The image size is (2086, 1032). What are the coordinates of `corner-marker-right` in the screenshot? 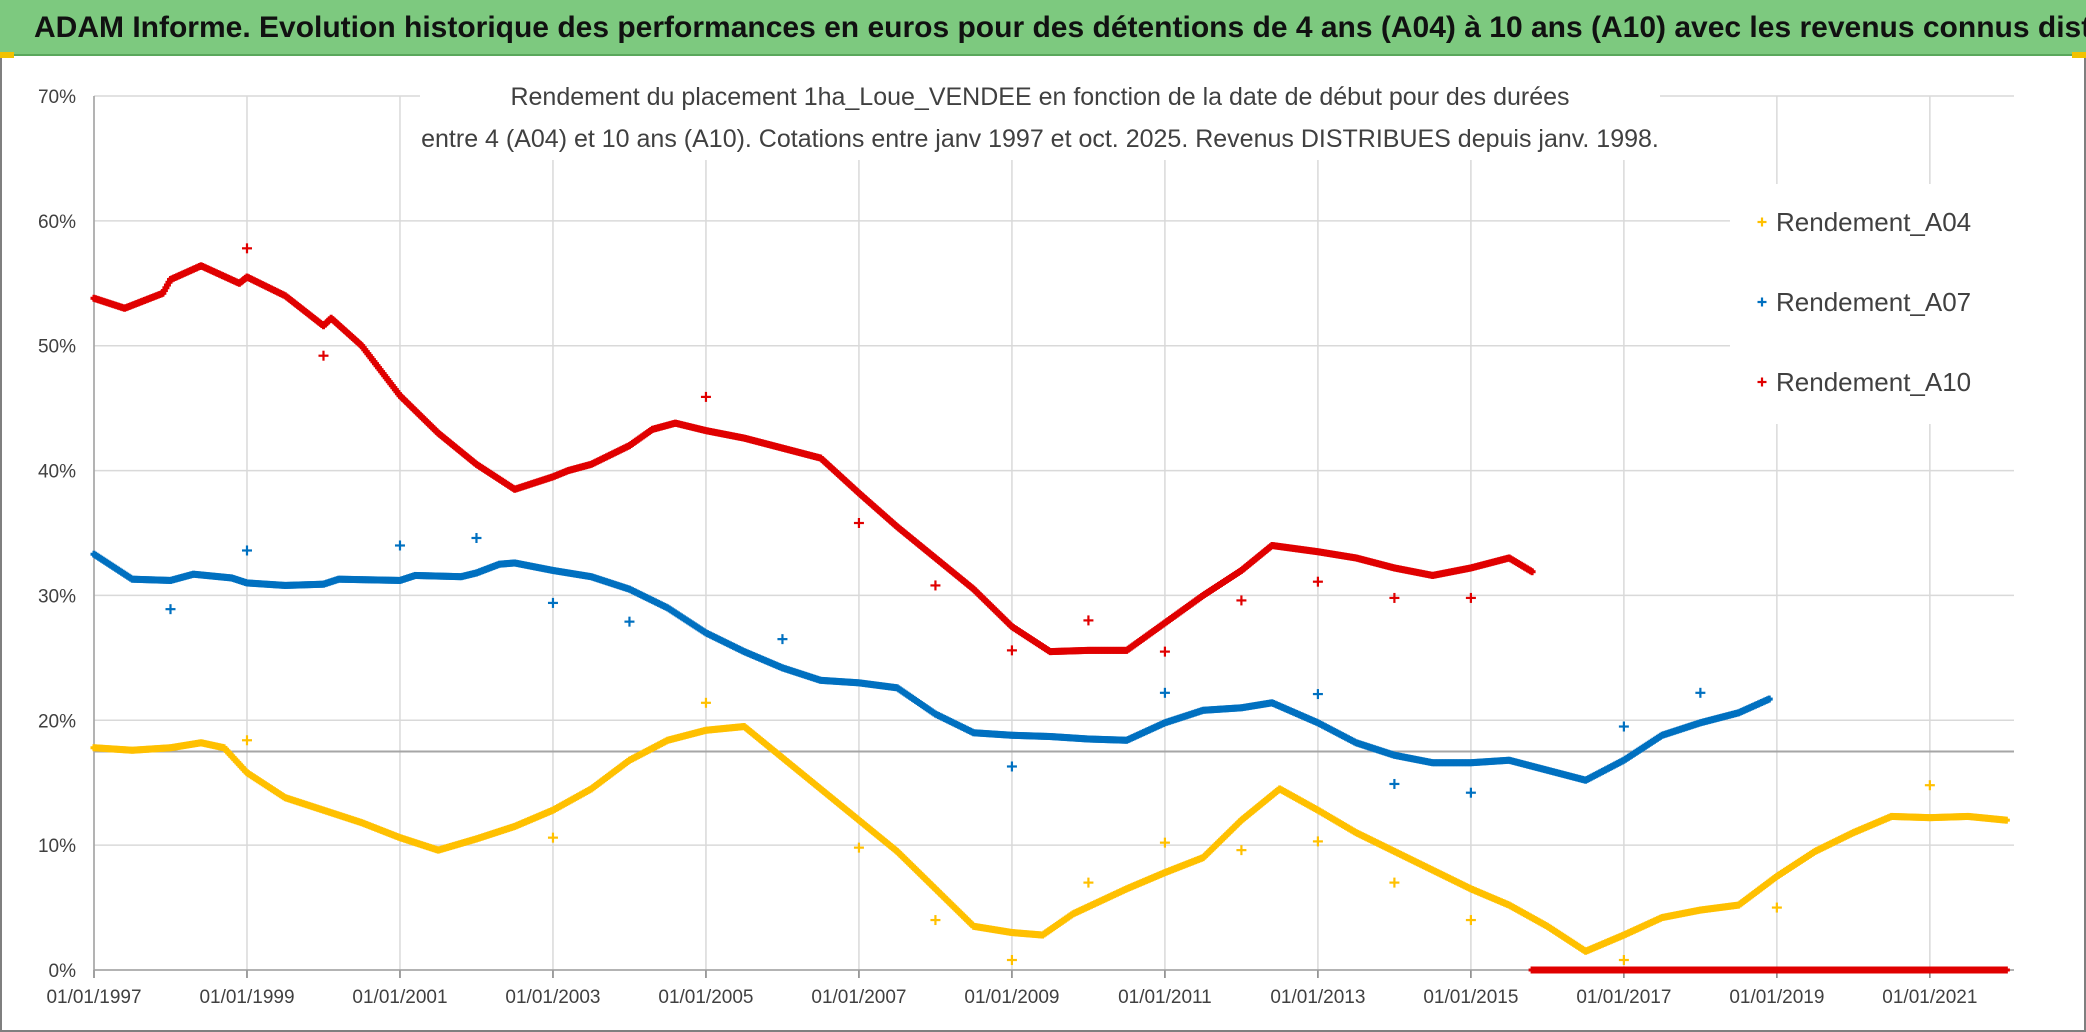 It's located at (2079, 55).